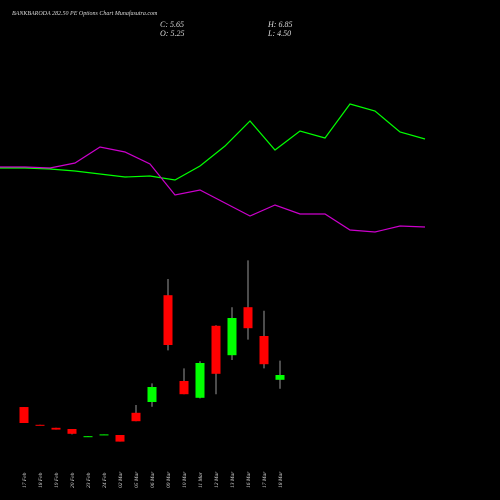  I want to click on x-tick-label: 13 Mar, so click(233, 479).